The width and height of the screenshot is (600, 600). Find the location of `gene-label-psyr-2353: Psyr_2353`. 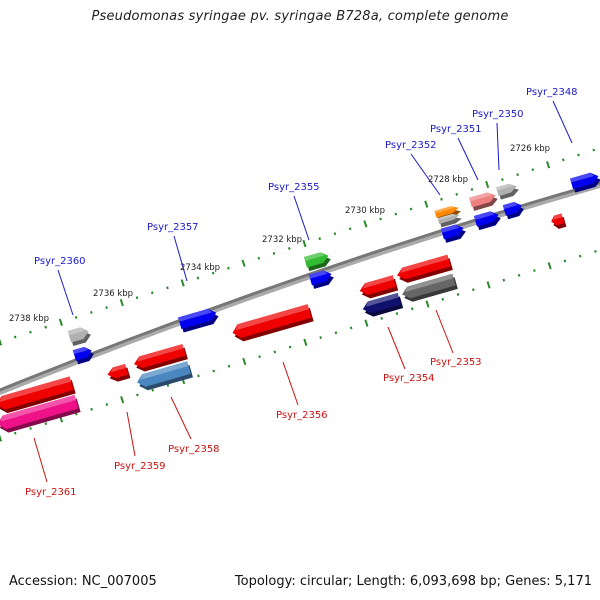

gene-label-psyr-2353: Psyr_2353 is located at coordinates (456, 362).